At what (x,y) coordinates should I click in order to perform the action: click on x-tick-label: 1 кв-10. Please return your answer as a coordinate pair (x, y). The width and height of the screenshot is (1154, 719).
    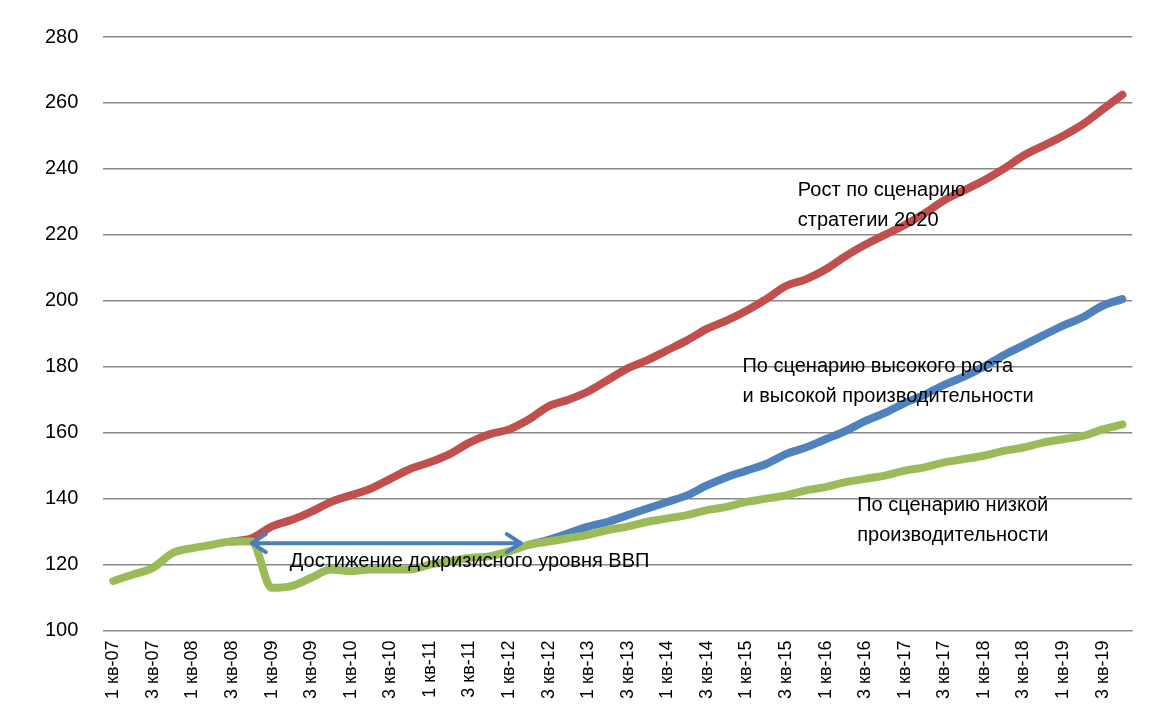
    Looking at the image, I should click on (349, 669).